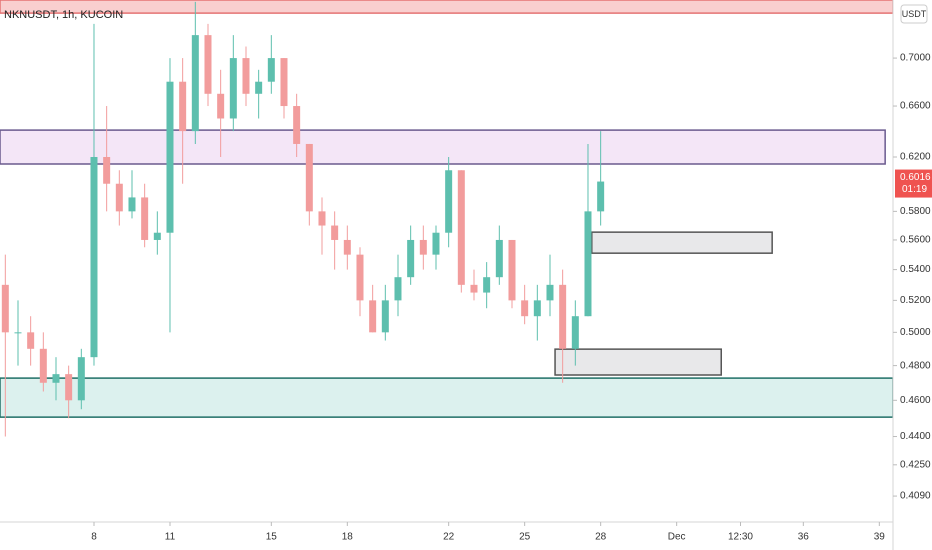  Describe the element at coordinates (915, 177) in the screenshot. I see `price-value: 0.6016` at that location.